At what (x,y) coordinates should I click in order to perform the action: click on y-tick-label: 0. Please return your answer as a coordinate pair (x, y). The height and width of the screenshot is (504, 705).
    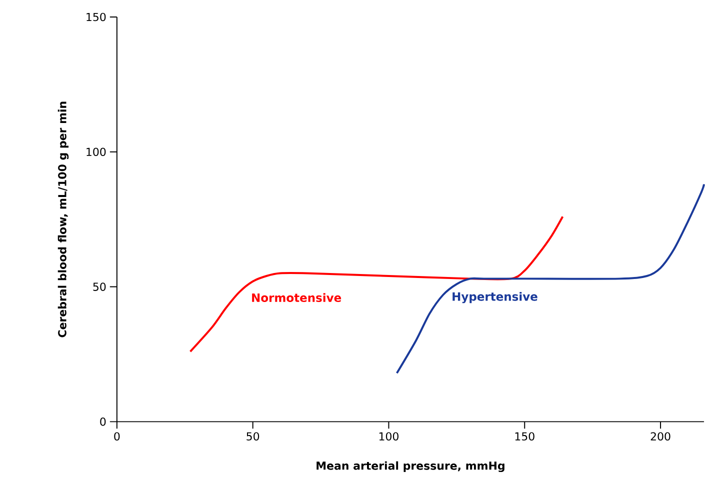
    Looking at the image, I should click on (103, 422).